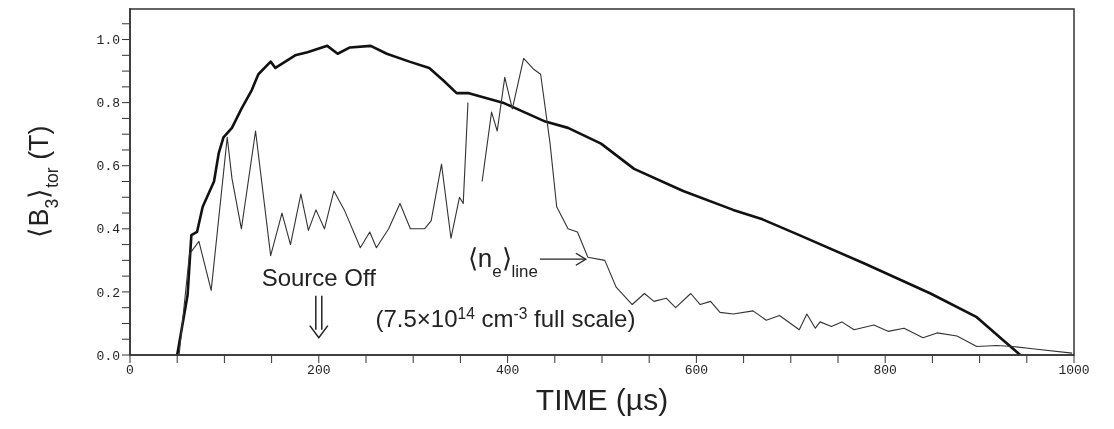 Image resolution: width=1114 pixels, height=429 pixels. What do you see at coordinates (502, 262) in the screenshot?
I see `series-label: ⟨n$_{e}$⟩$_{line}$` at bounding box center [502, 262].